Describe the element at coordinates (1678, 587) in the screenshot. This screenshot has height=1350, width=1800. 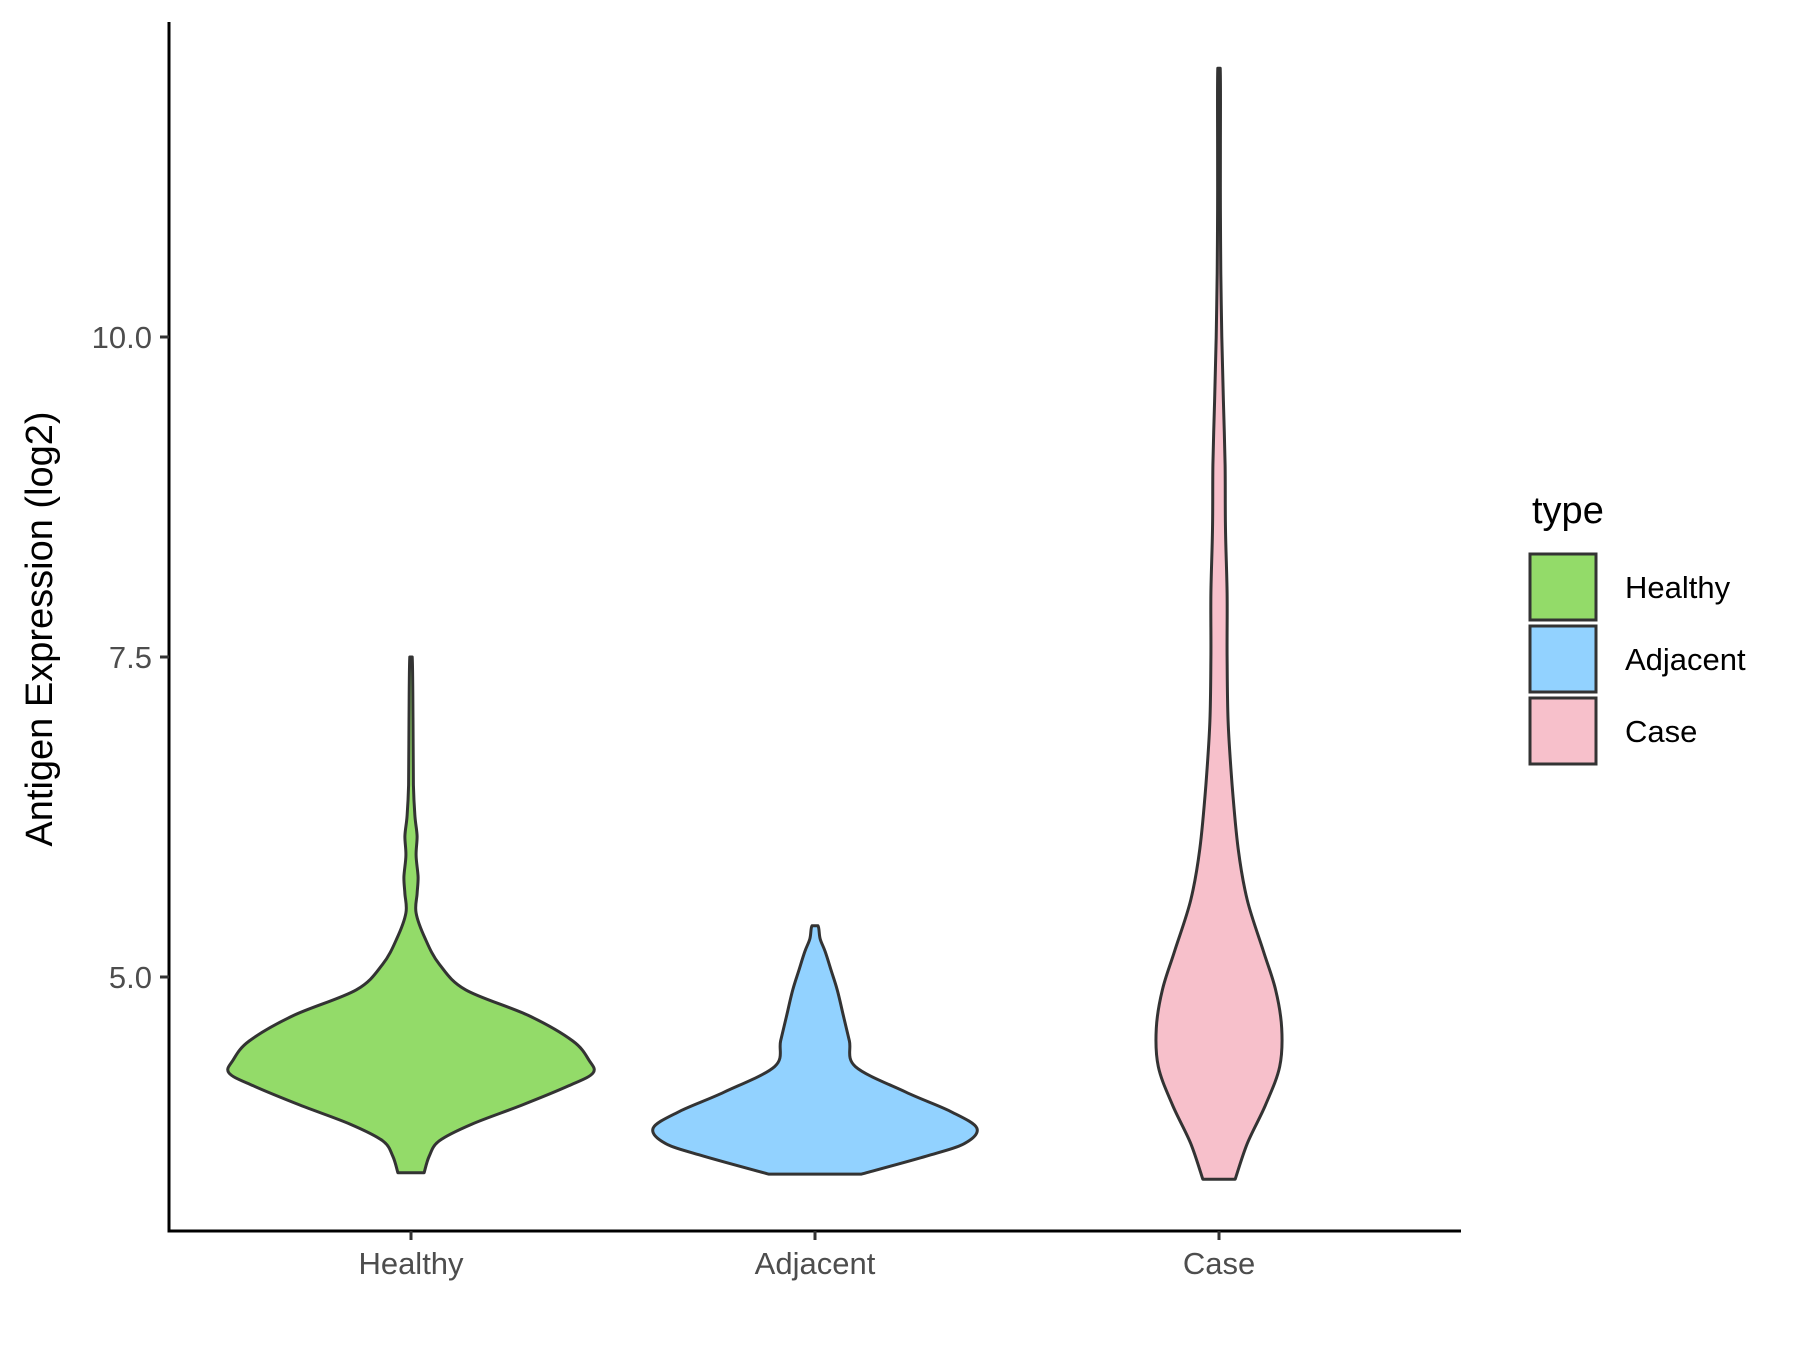
I see `legend-label-healthy: Healthy` at that location.